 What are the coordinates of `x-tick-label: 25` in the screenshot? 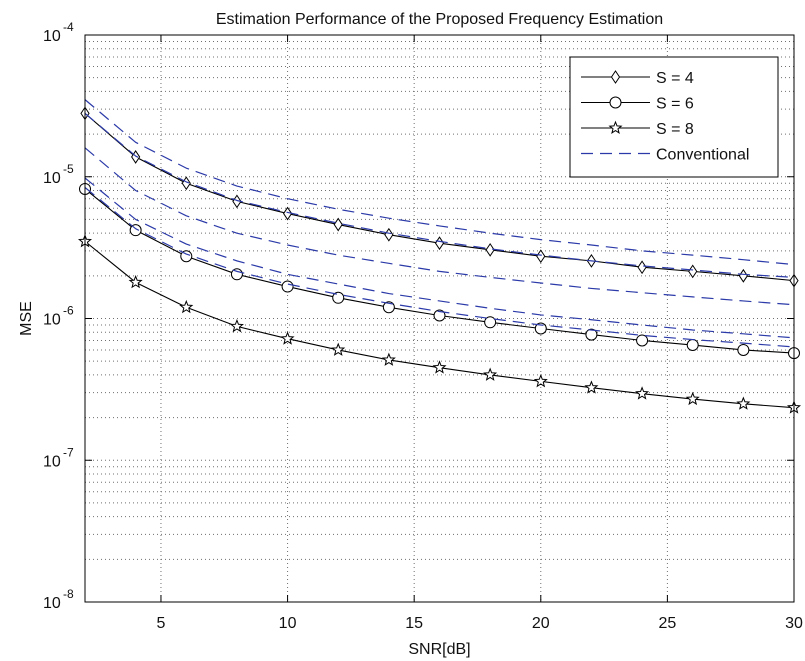 It's located at (667, 623).